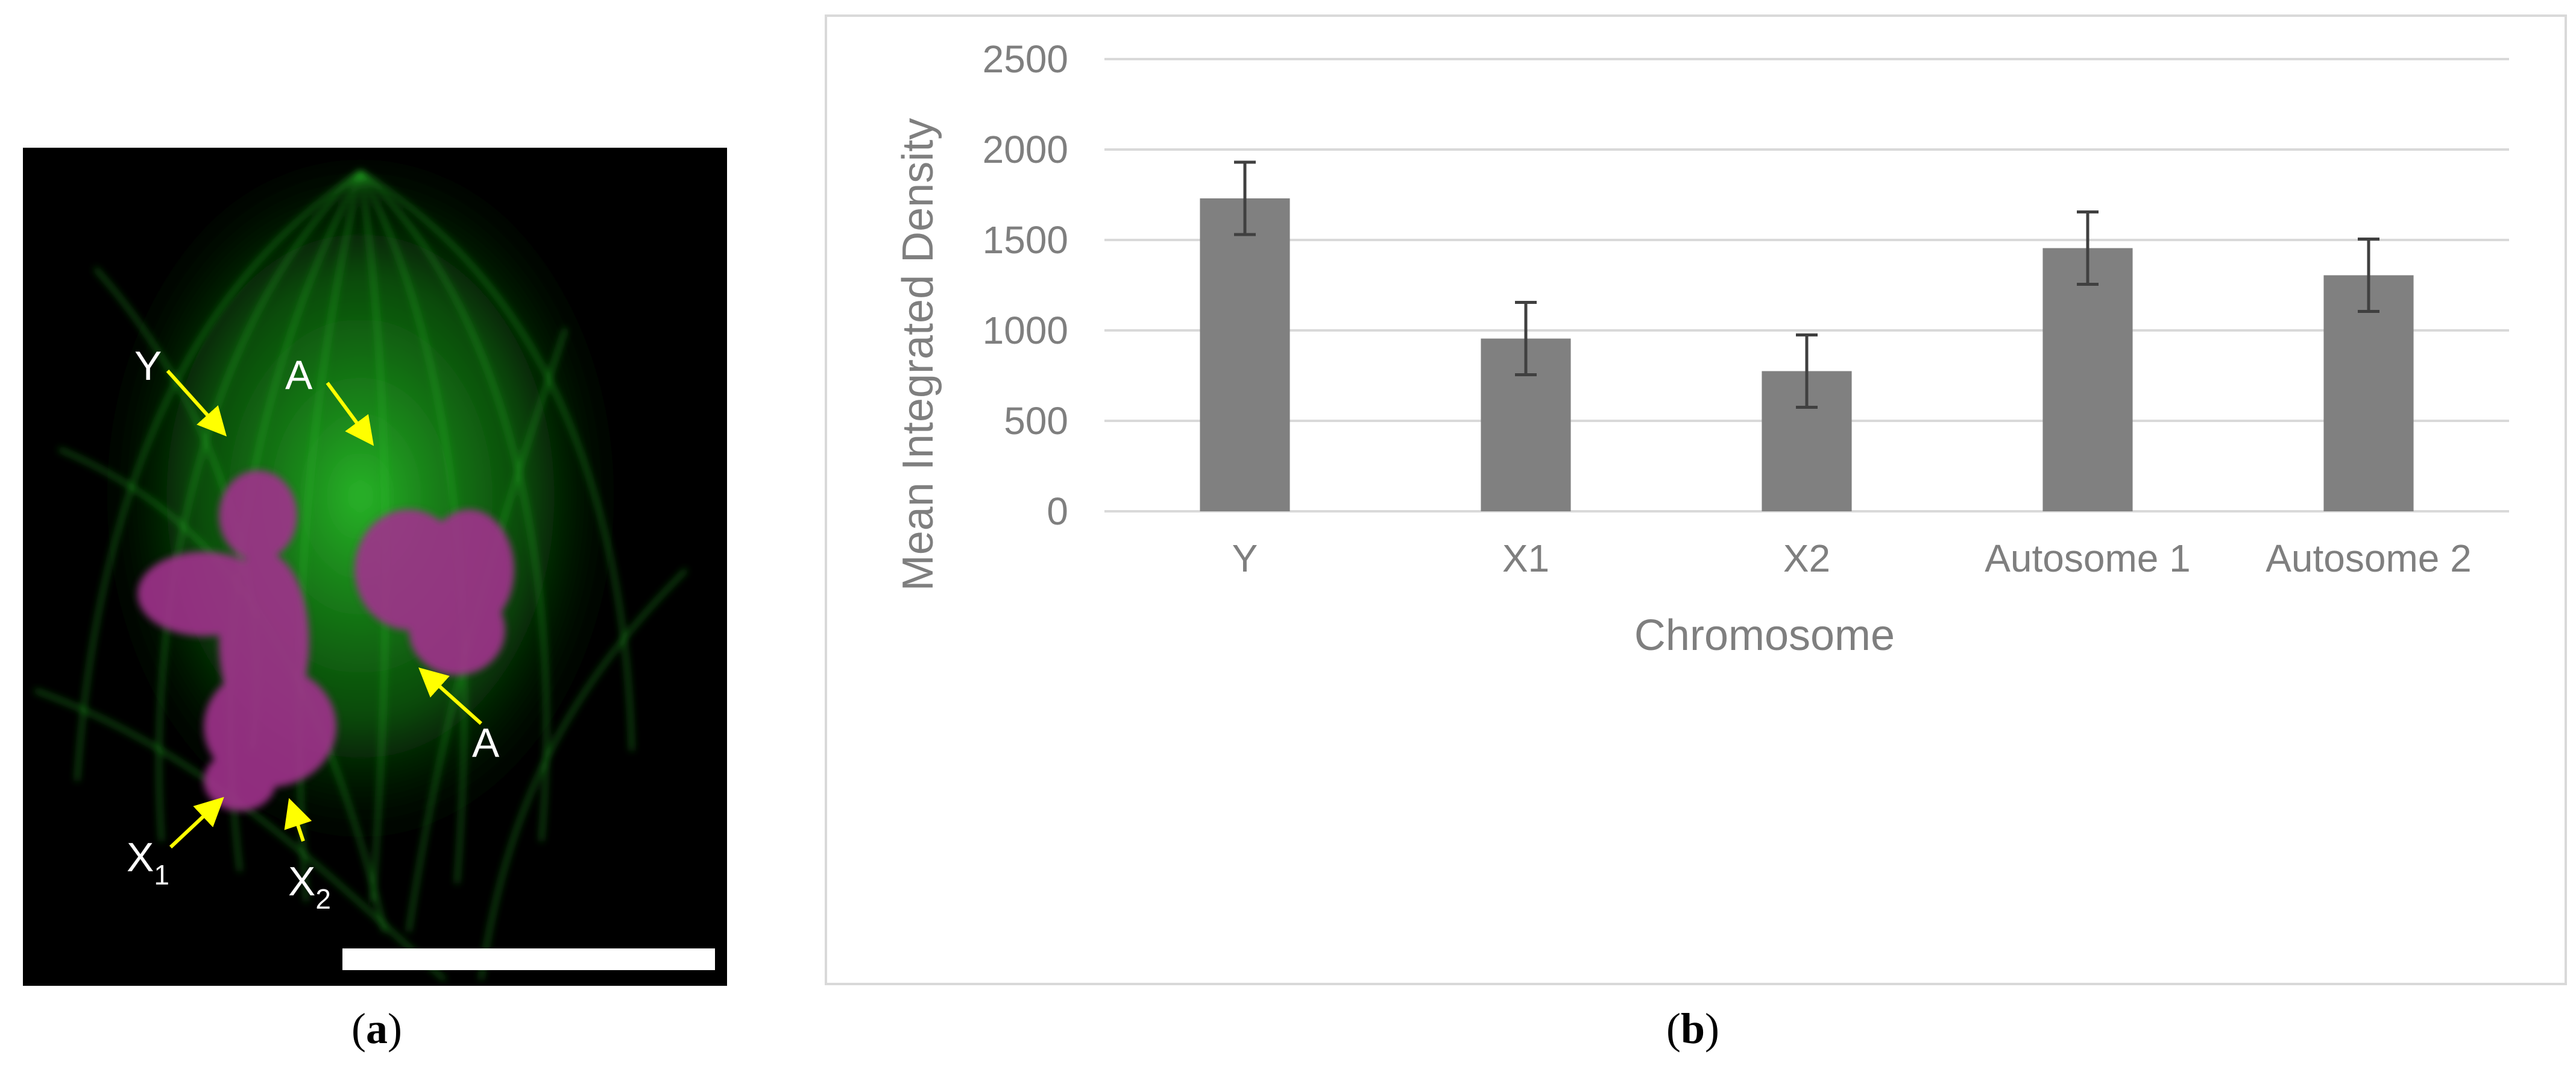 The height and width of the screenshot is (1066, 2576). I want to click on arrow-x2, so click(298, 820).